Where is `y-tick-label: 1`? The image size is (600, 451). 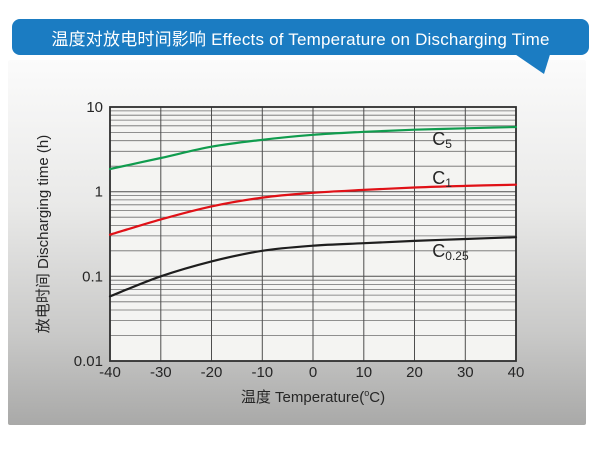
y-tick-label: 1 is located at coordinates (99, 192).